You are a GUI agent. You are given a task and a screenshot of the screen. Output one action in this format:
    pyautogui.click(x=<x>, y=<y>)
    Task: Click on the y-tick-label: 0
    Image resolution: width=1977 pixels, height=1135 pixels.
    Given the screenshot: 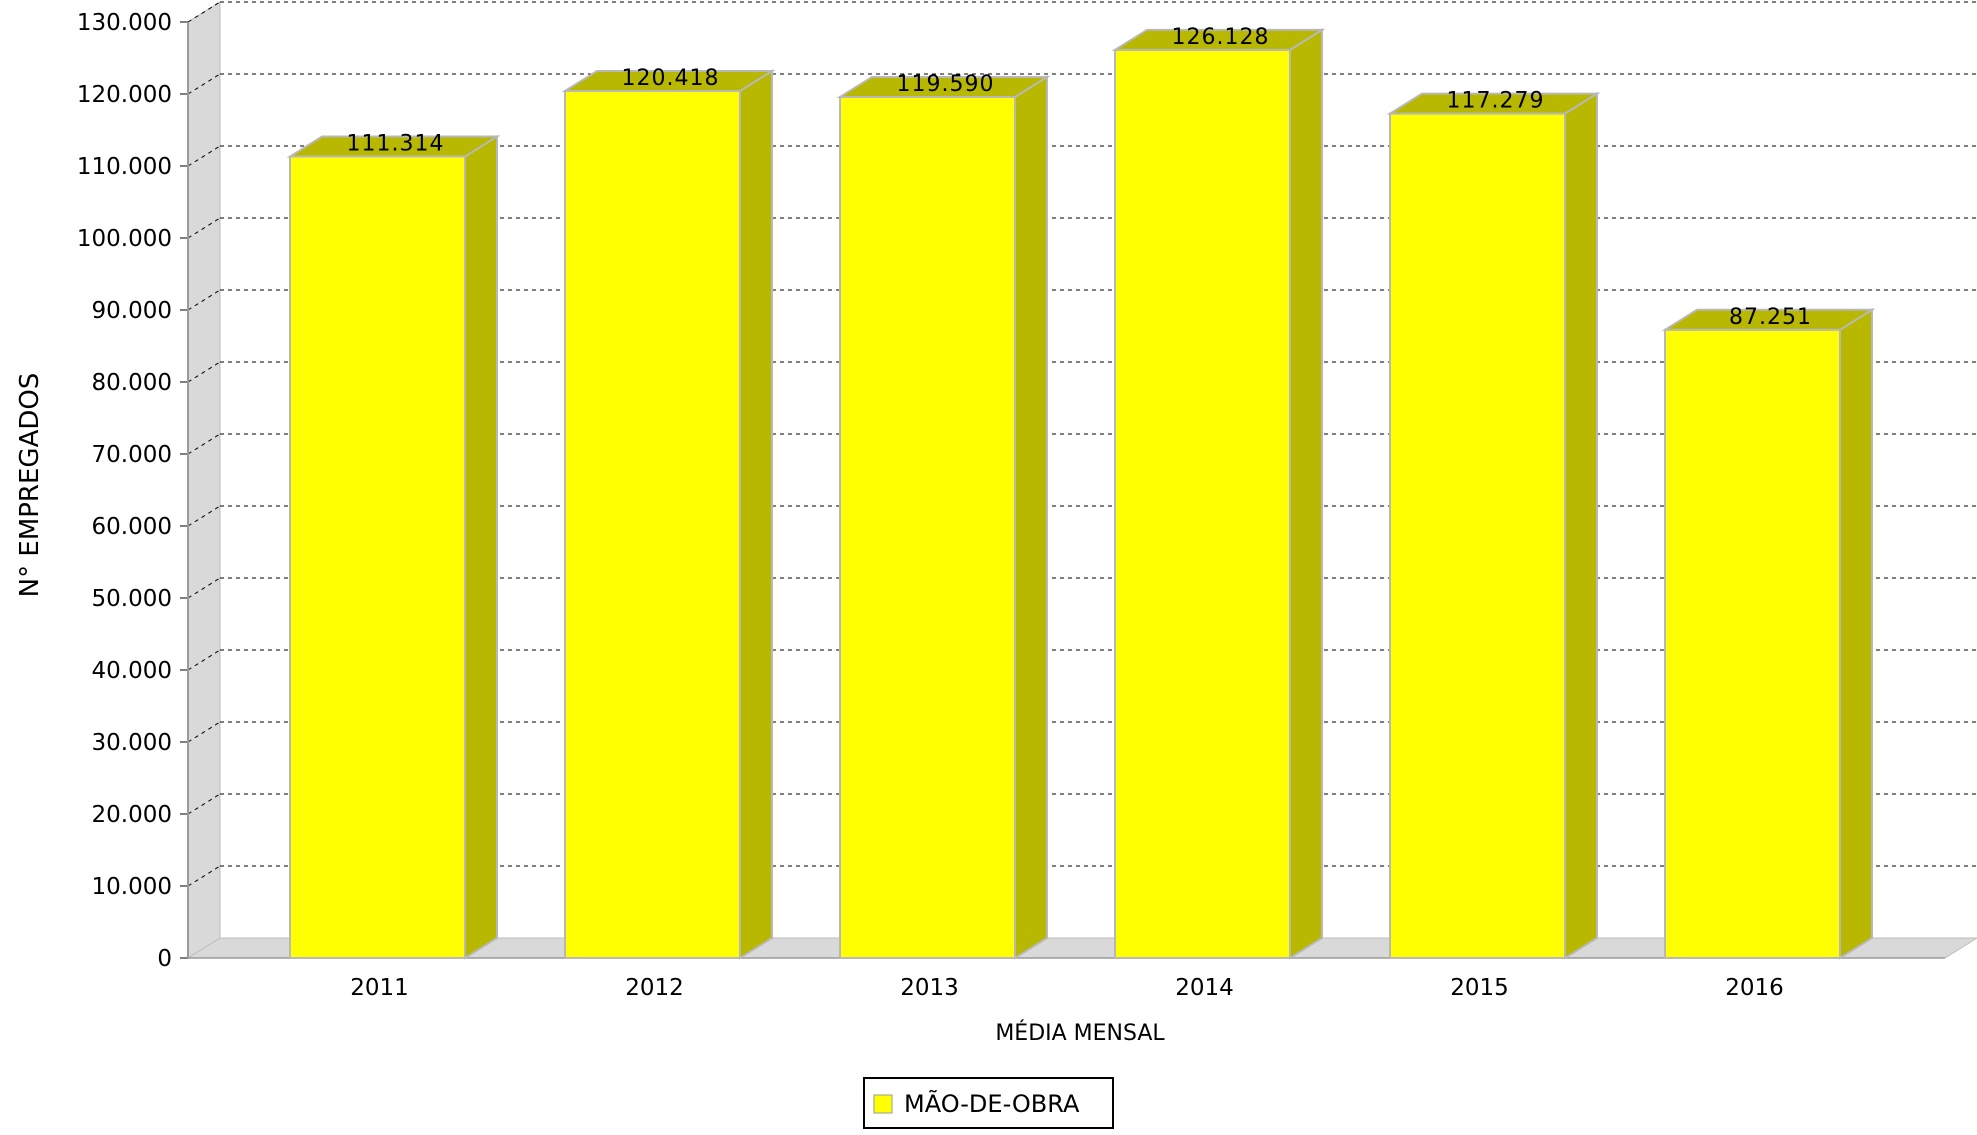 What is the action you would take?
    pyautogui.click(x=164, y=959)
    